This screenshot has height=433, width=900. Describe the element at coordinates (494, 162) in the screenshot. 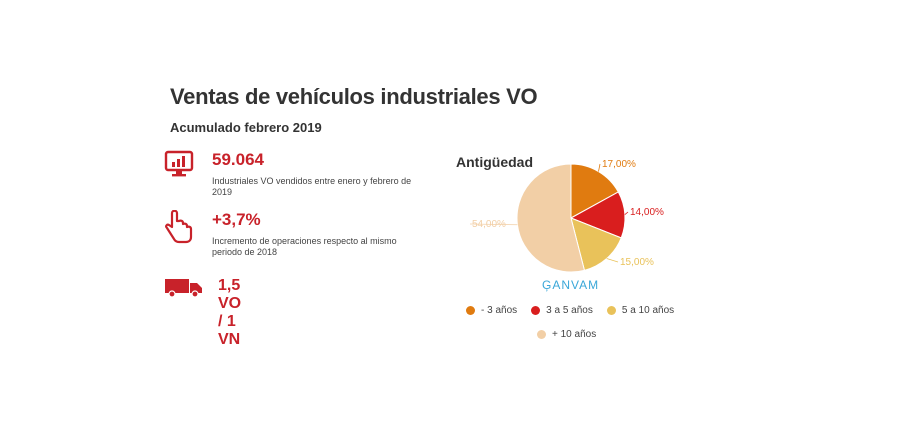

I see `chart-title: Antigüedad` at that location.